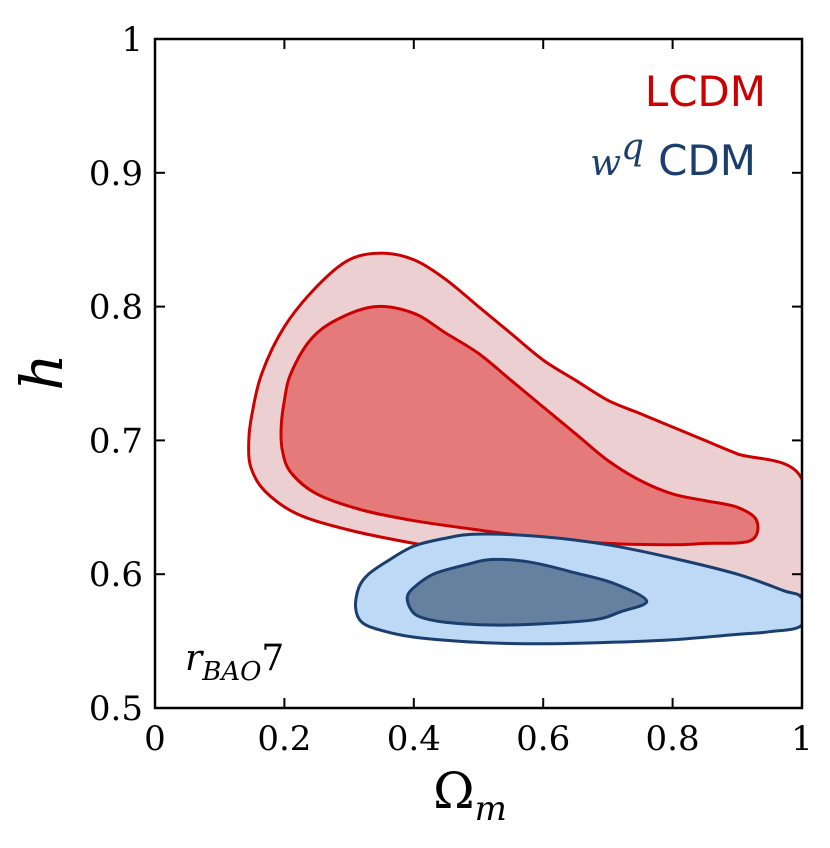 The width and height of the screenshot is (830, 848). I want to click on y-tick-label: 0.9, so click(116, 174).